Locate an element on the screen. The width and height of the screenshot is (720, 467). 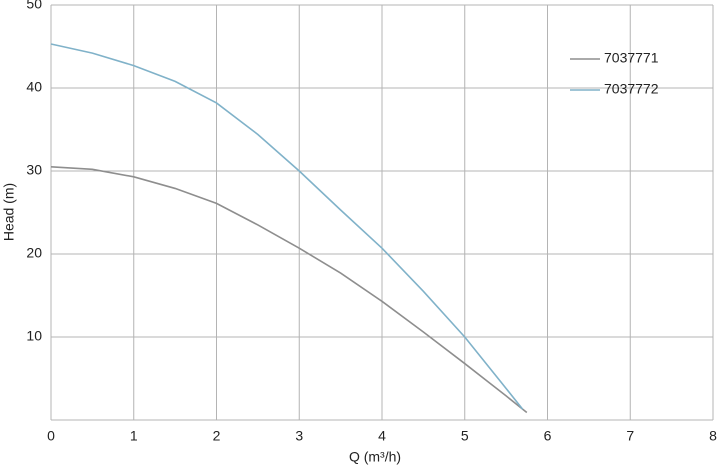
x-tick-label: 2 is located at coordinates (217, 436).